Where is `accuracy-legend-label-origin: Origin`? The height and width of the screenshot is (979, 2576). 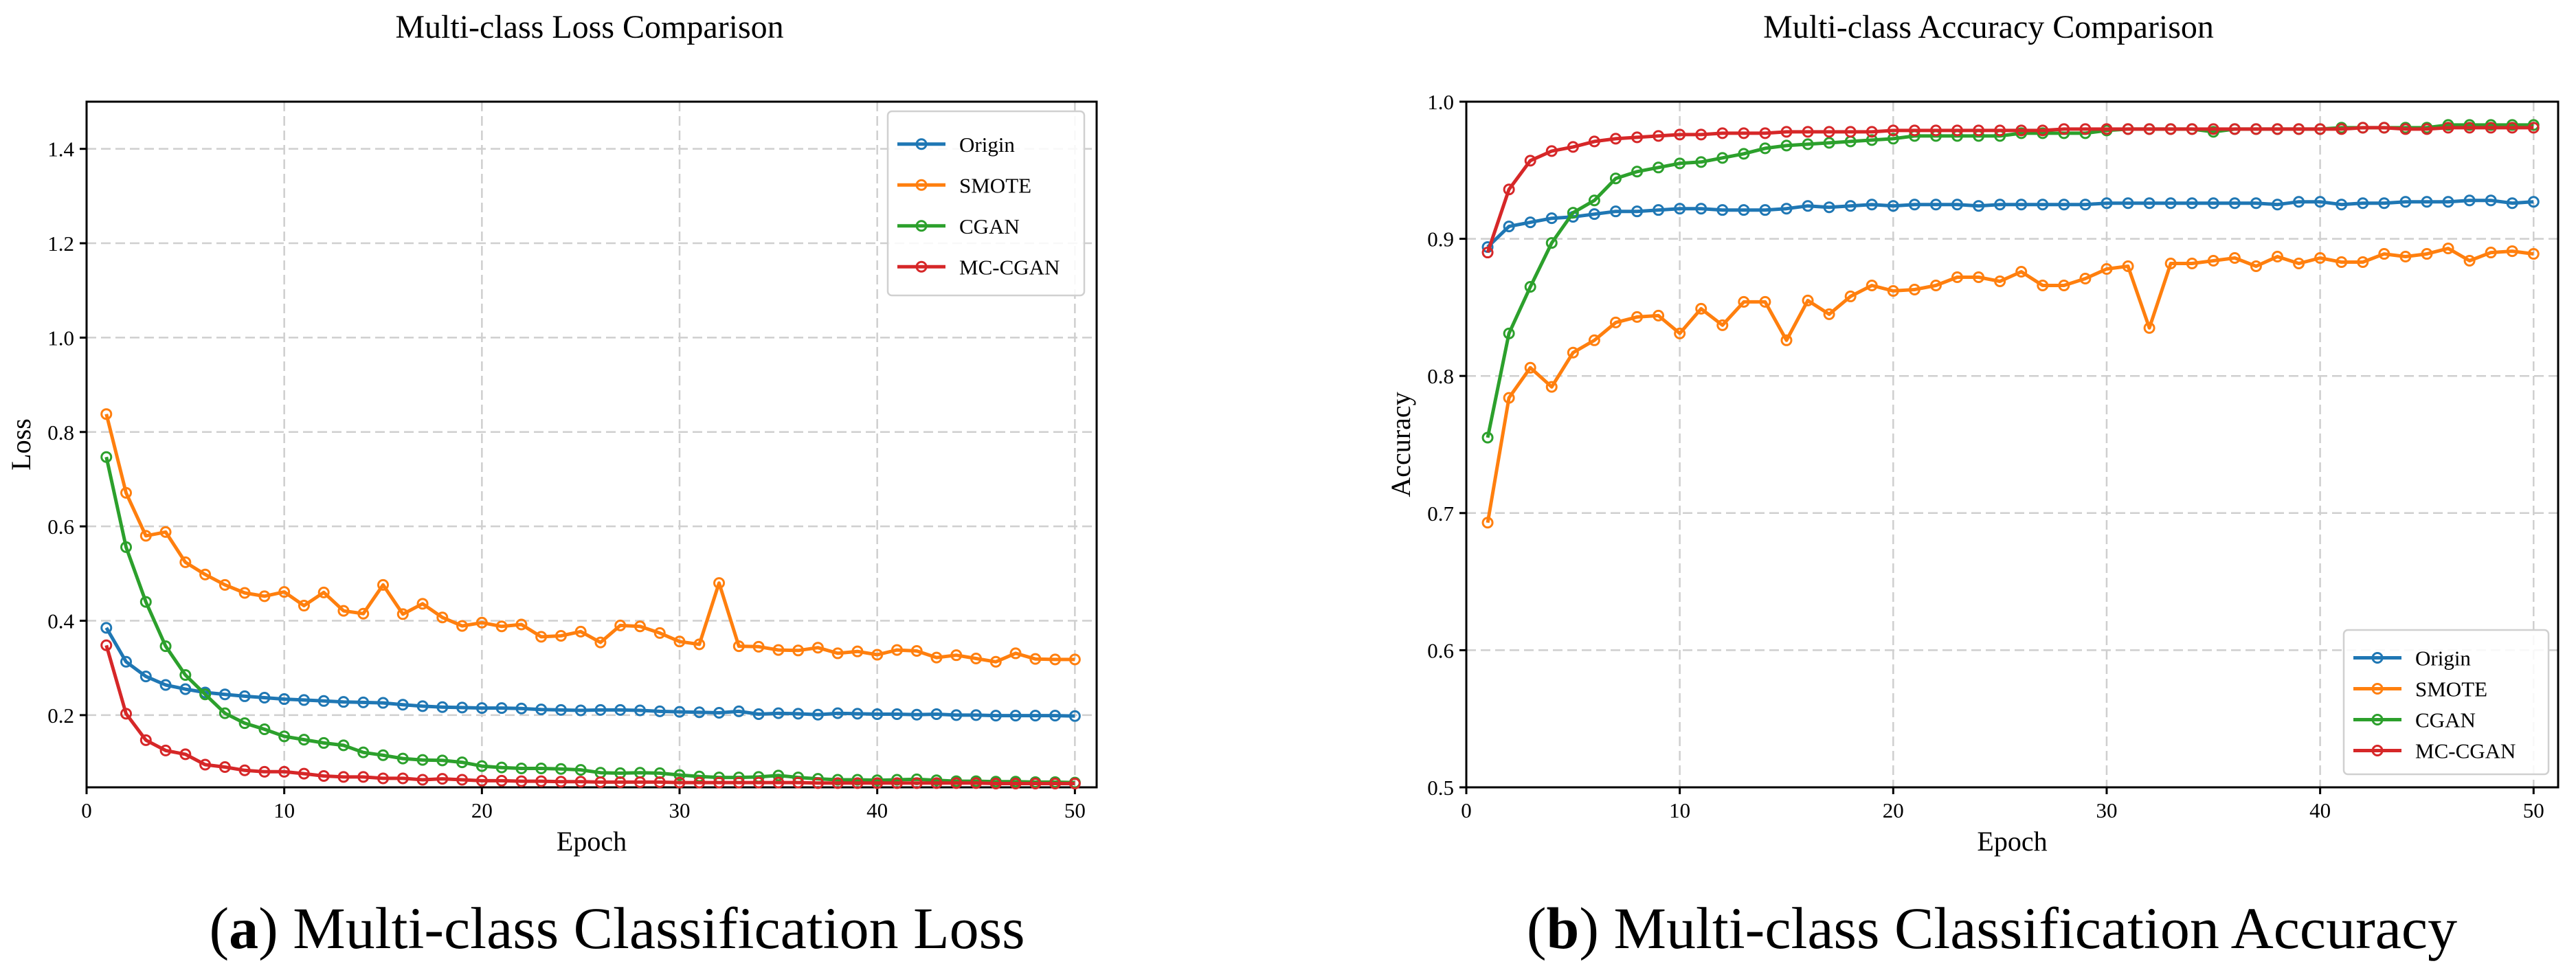
accuracy-legend-label-origin: Origin is located at coordinates (2443, 658).